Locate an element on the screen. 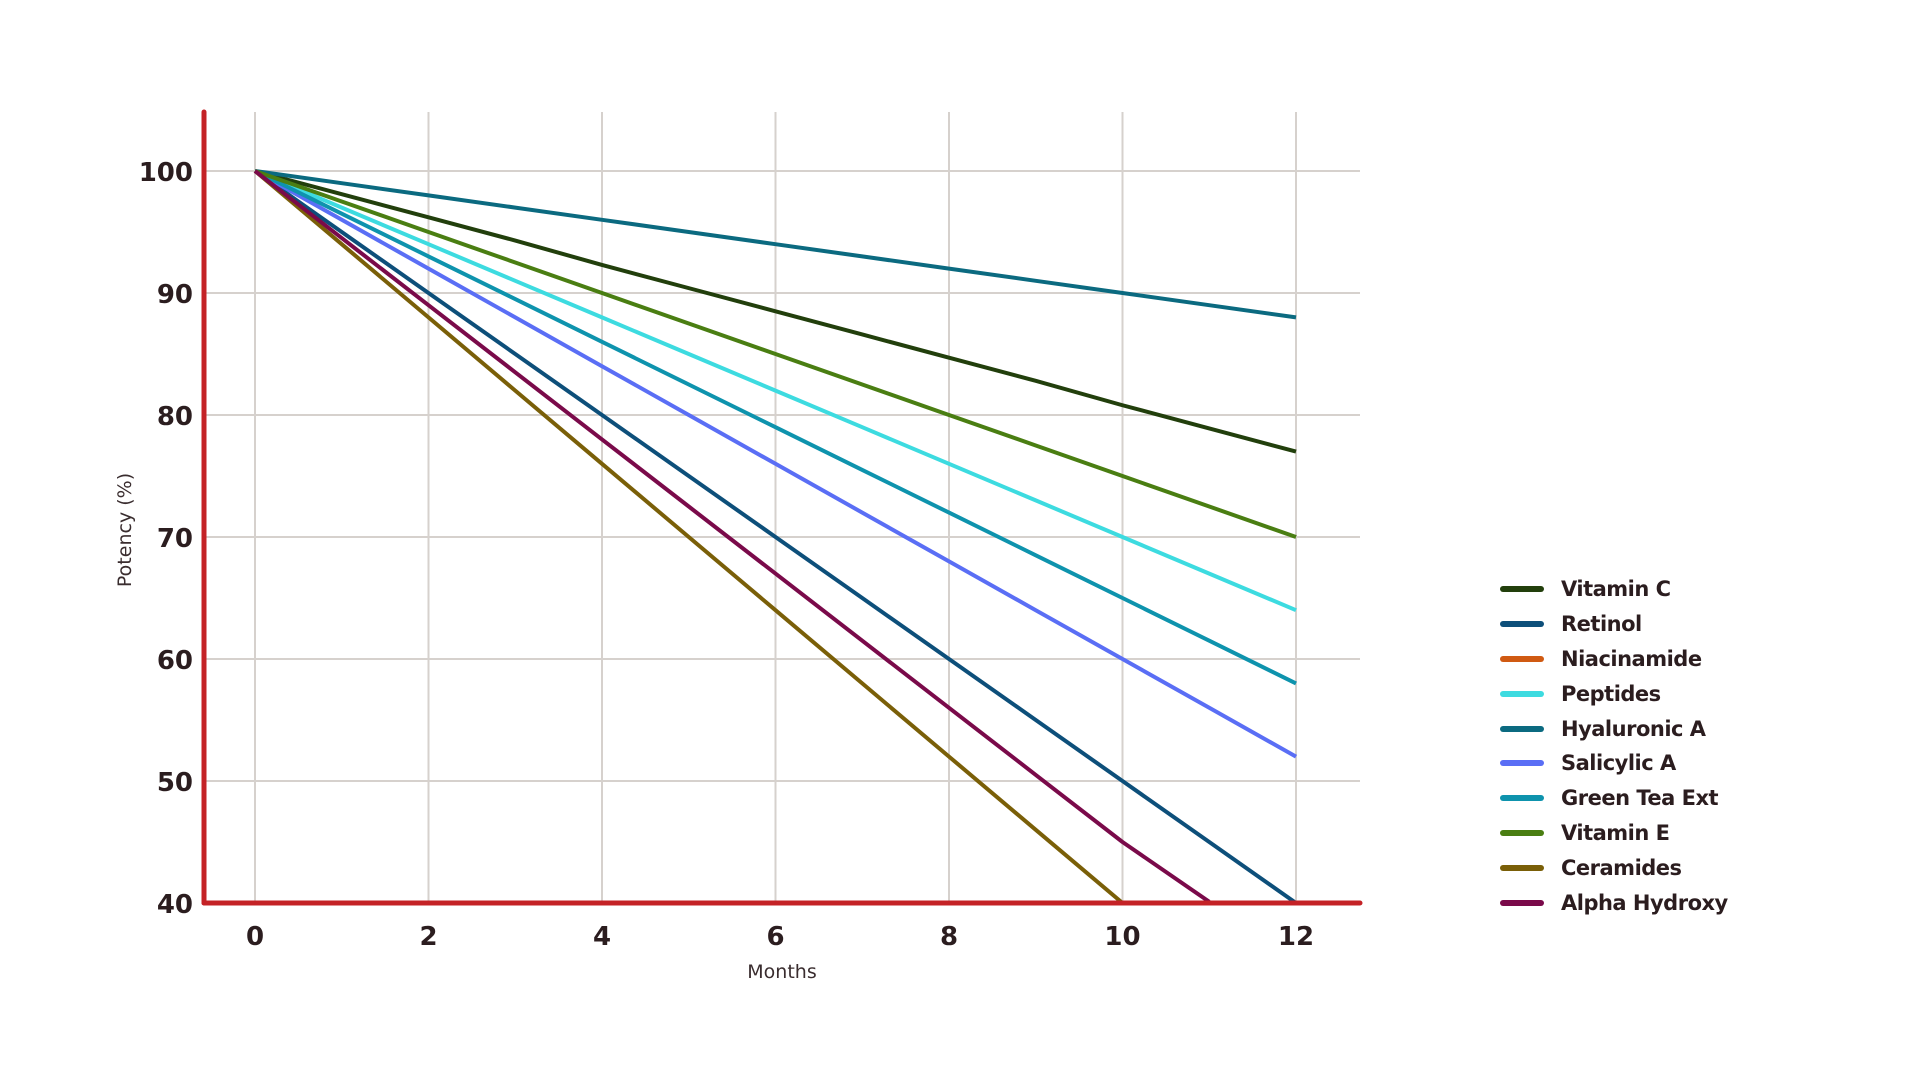  legend-item: Hyaluronic A is located at coordinates (1614, 728).